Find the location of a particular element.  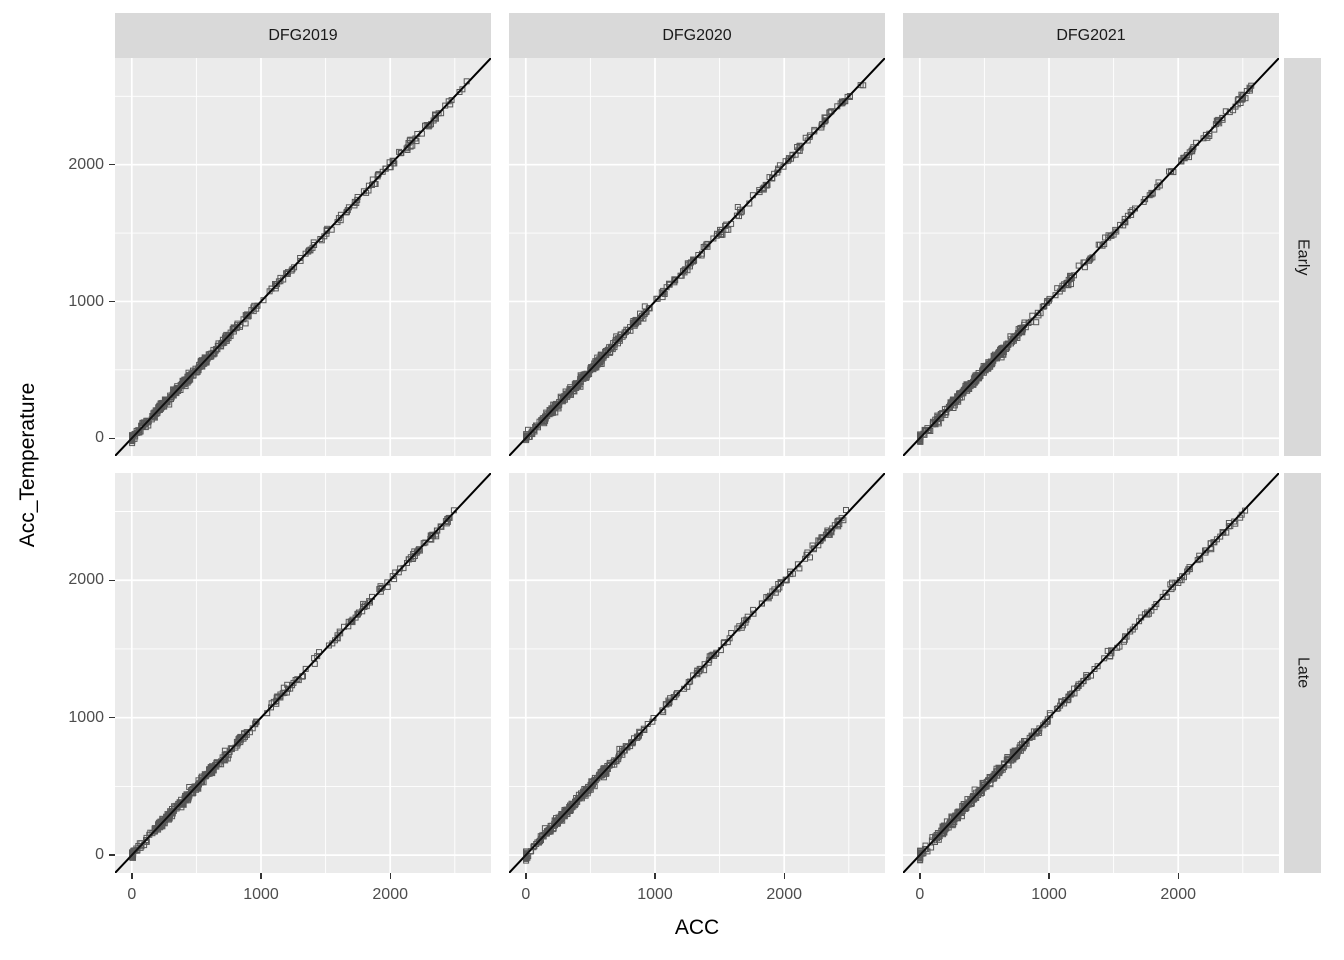

facet-row-strip-label: Late is located at coordinates (1303, 673).